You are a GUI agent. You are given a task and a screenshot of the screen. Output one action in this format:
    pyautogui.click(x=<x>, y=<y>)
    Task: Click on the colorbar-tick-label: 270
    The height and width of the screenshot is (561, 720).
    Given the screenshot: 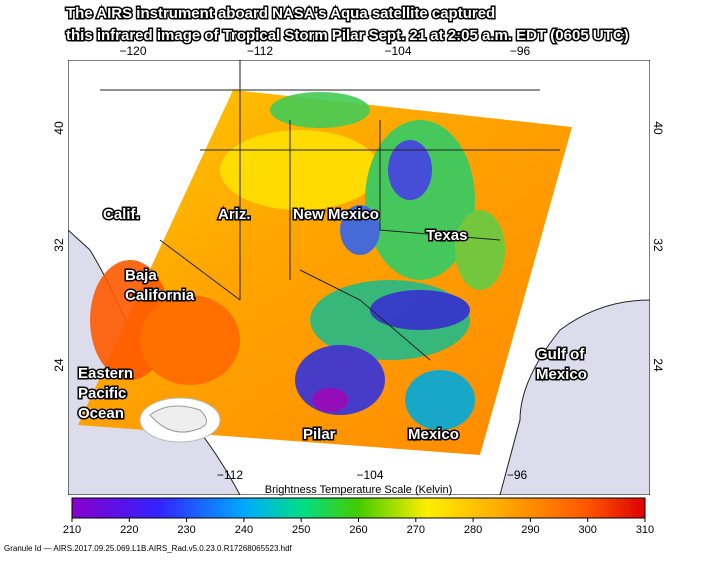 What is the action you would take?
    pyautogui.click(x=416, y=530)
    